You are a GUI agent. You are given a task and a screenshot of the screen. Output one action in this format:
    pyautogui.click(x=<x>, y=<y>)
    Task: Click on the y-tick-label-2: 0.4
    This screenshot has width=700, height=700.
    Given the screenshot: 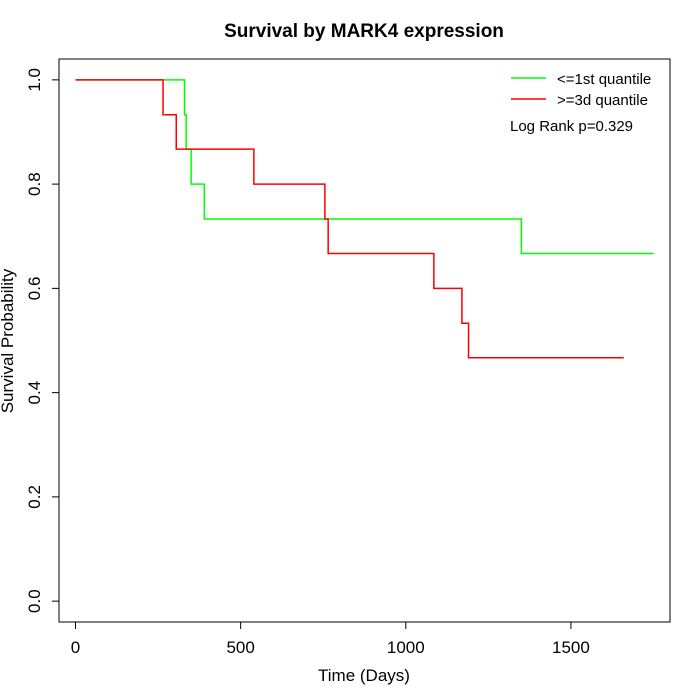 What is the action you would take?
    pyautogui.click(x=34, y=393)
    